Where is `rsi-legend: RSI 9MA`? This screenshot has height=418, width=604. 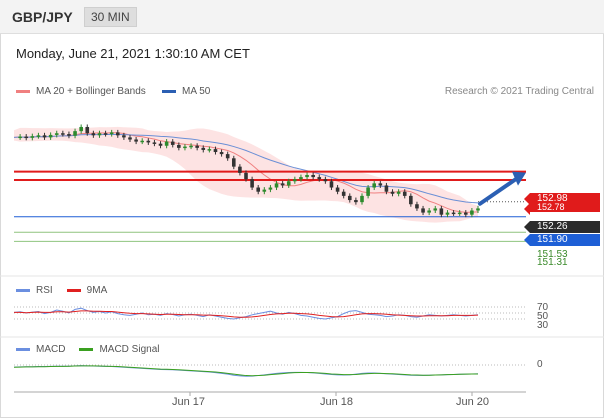 rsi-legend: RSI 9MA is located at coordinates (61, 290).